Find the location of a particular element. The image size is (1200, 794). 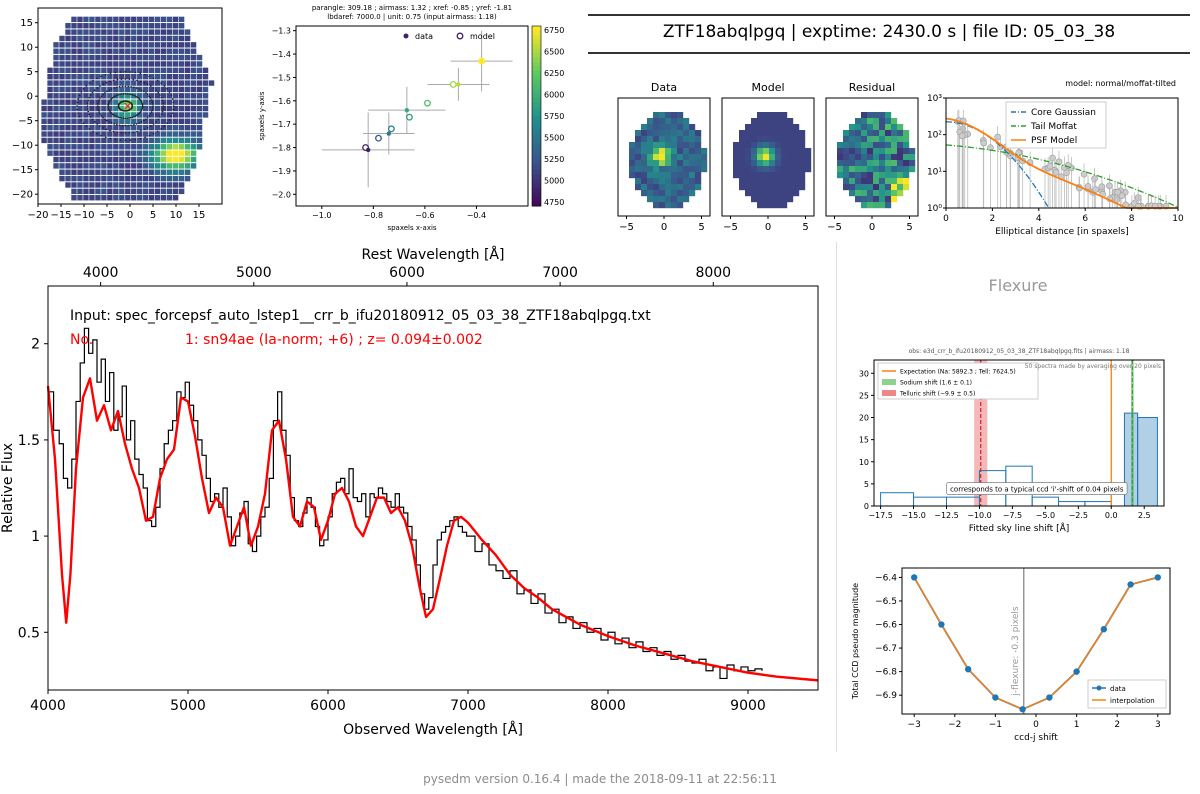

adr-model-point is located at coordinates (391, 129).